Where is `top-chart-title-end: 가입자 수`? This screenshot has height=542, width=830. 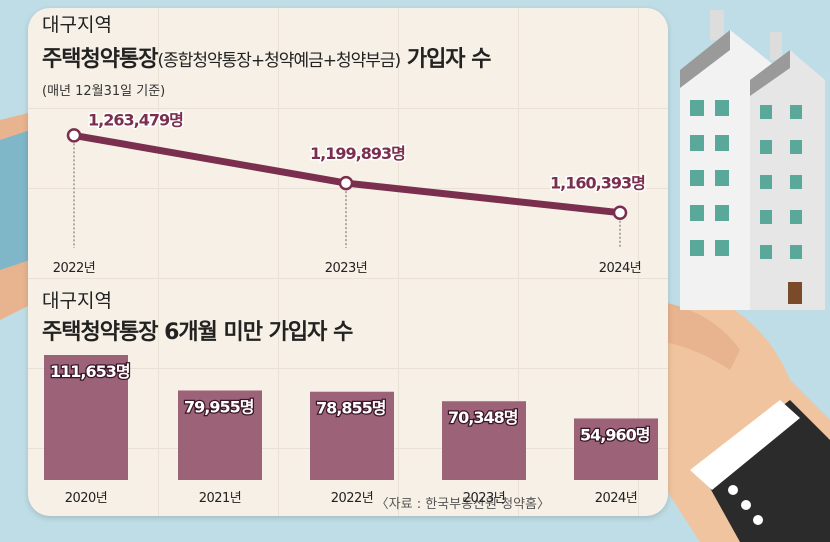 top-chart-title-end: 가입자 수 is located at coordinates (446, 59).